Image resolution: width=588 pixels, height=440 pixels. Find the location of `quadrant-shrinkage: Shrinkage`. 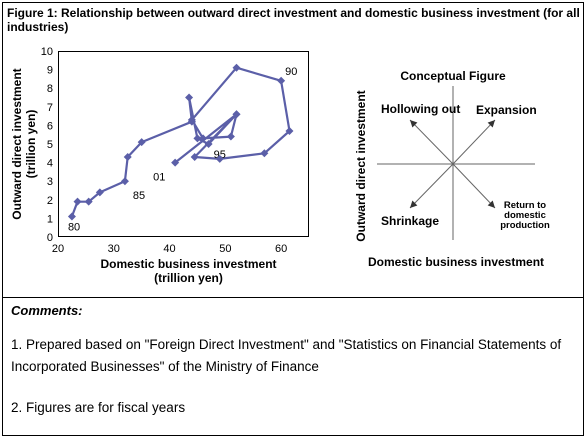

quadrant-shrinkage: Shrinkage is located at coordinates (410, 221).